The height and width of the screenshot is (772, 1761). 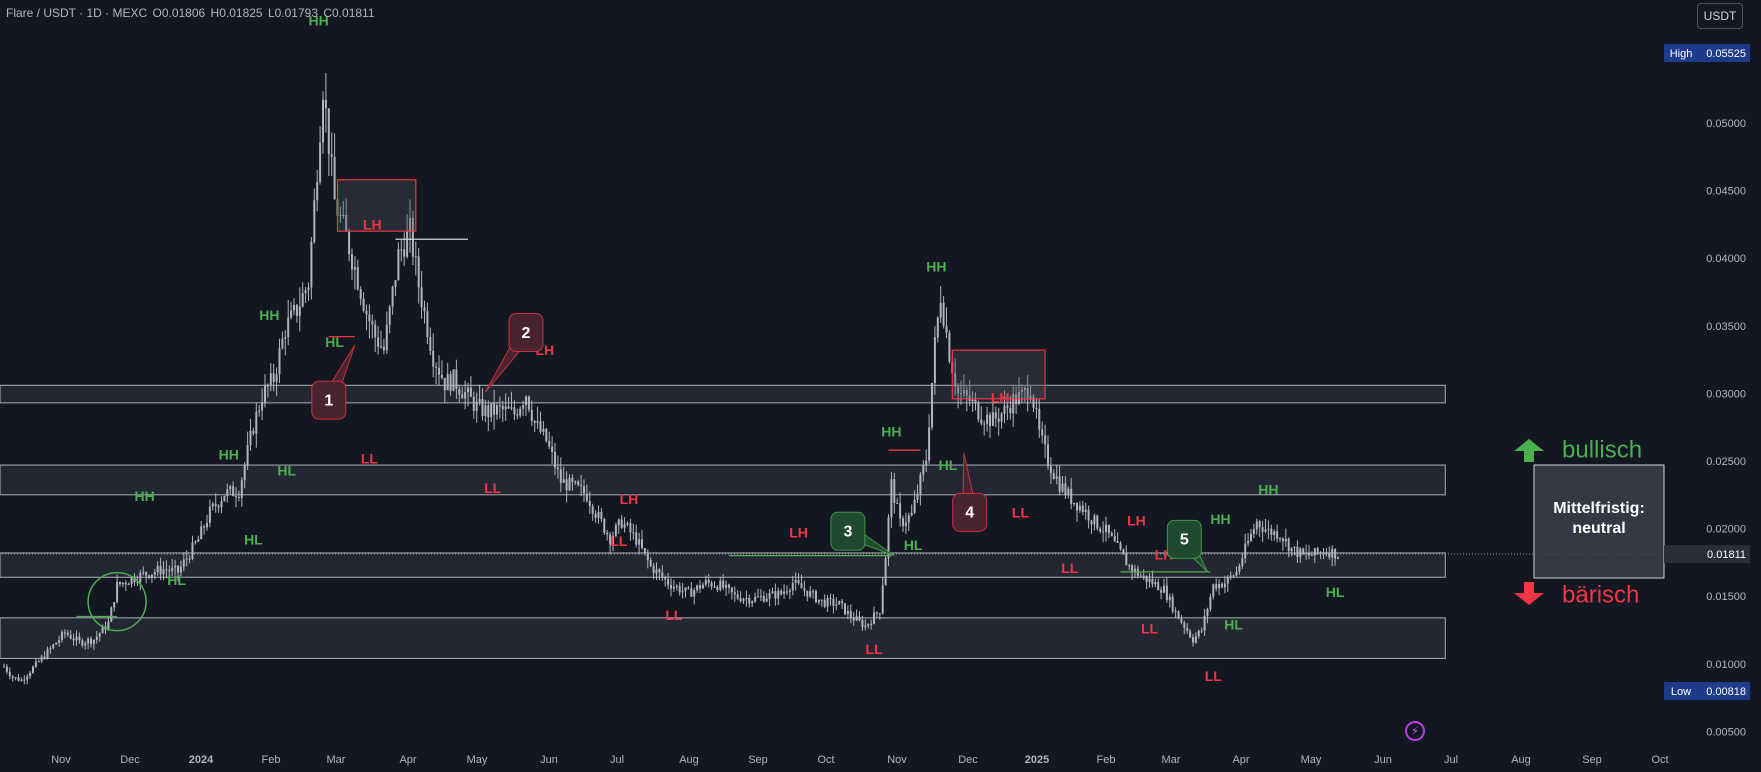 I want to click on x-tick-label: Feb, so click(x=1106, y=760).